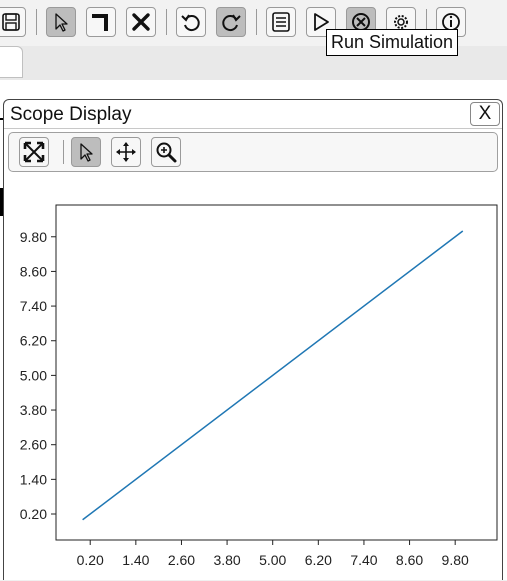 This screenshot has height=581, width=507. I want to click on undo-button, so click(191, 22).